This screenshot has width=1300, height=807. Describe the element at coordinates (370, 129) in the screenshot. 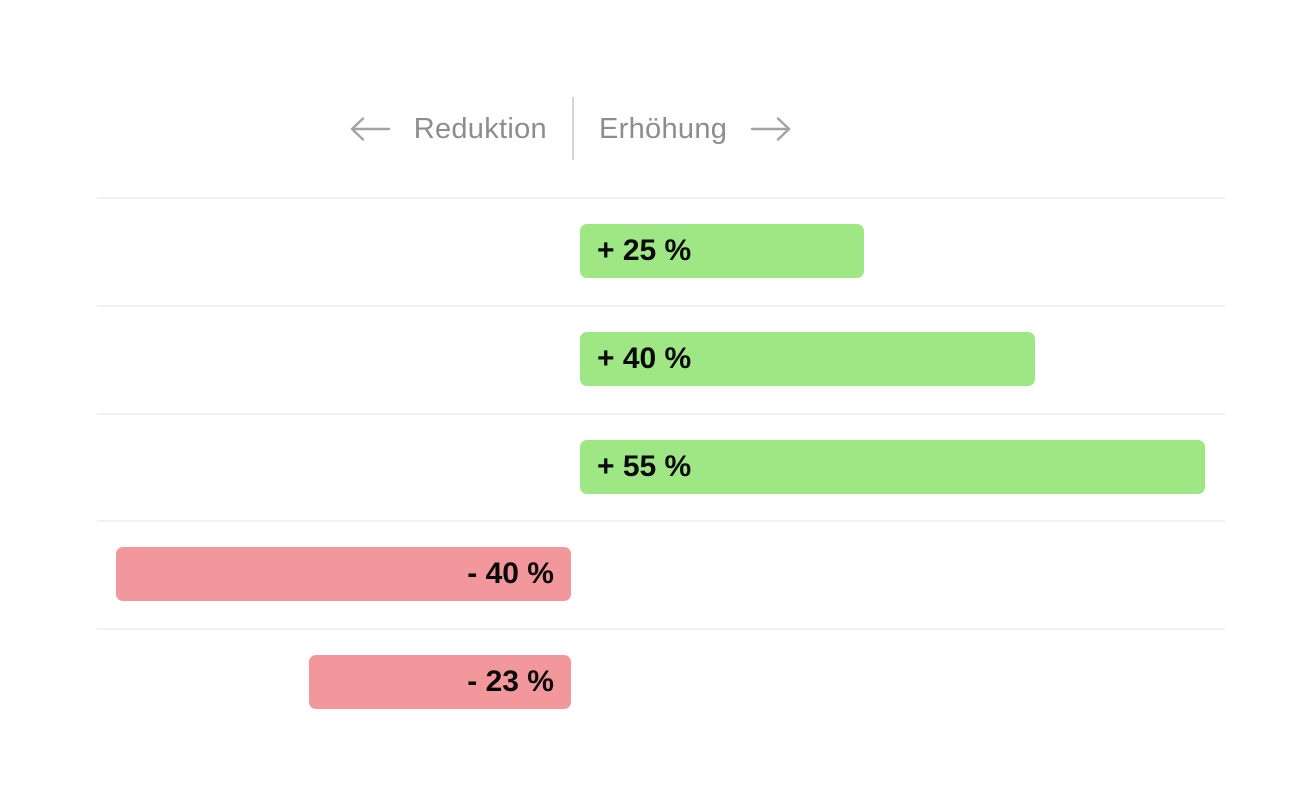

I see `left-arrow-icon` at that location.